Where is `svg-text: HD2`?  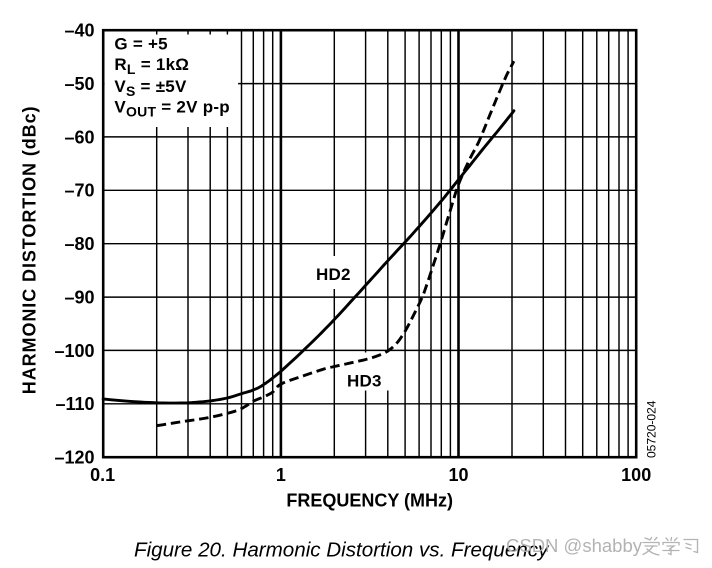
svg-text: HD2 is located at coordinates (333, 274).